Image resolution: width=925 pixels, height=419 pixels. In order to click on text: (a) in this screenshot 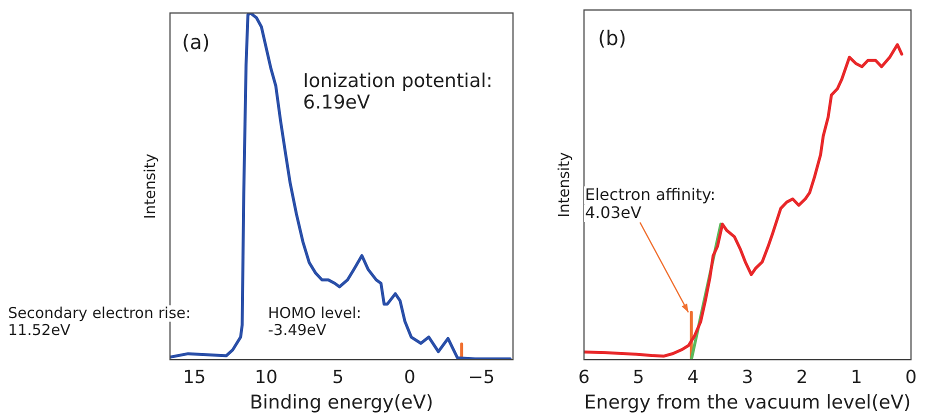, I will do `click(196, 42)`.